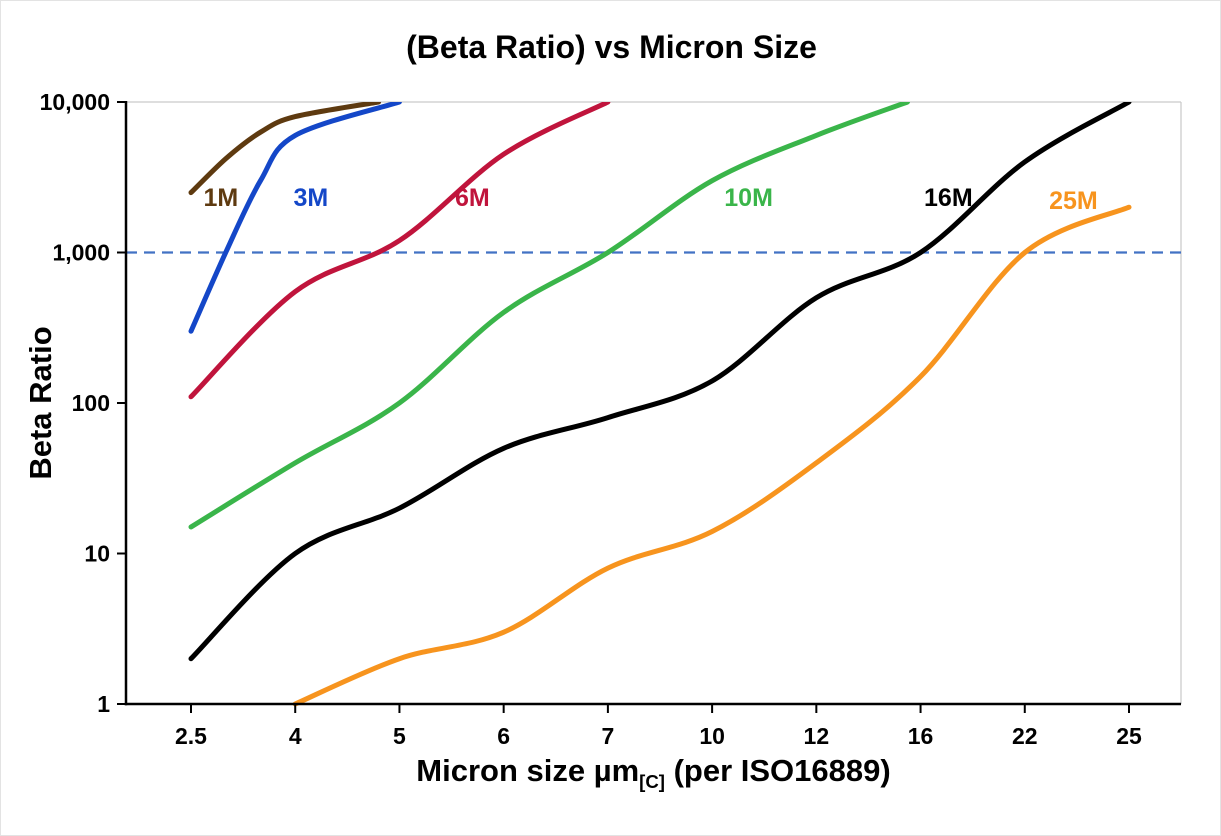 The width and height of the screenshot is (1221, 836). What do you see at coordinates (310, 198) in the screenshot?
I see `series-label-3M: 3M` at bounding box center [310, 198].